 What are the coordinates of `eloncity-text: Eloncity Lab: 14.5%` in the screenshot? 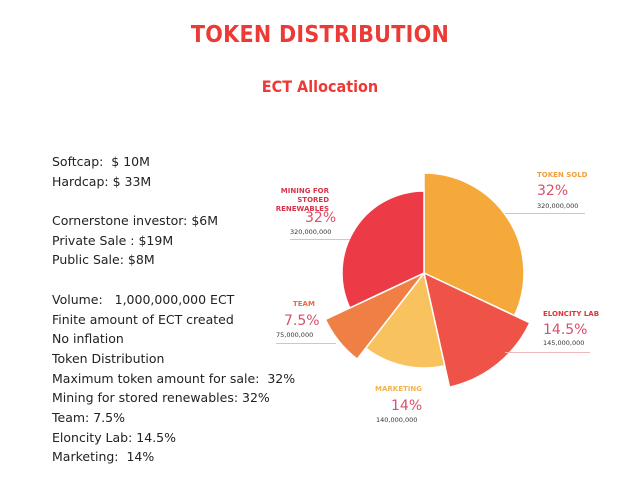 It's located at (114, 437).